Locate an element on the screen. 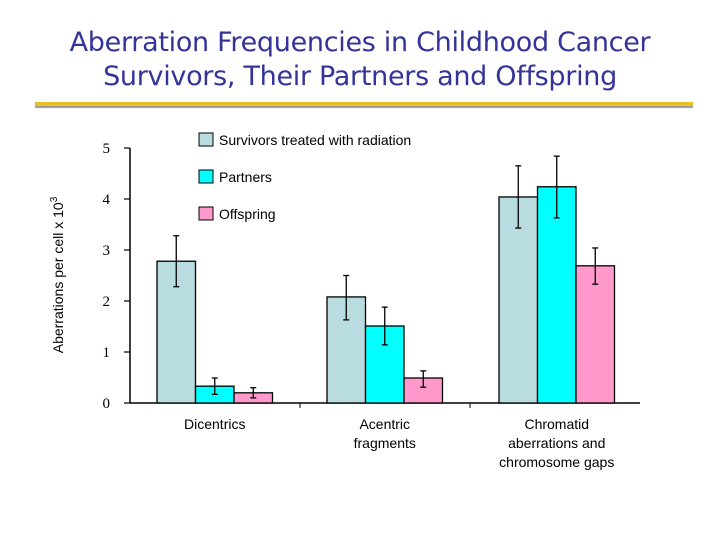  category-label: chromosome gaps is located at coordinates (556, 462).